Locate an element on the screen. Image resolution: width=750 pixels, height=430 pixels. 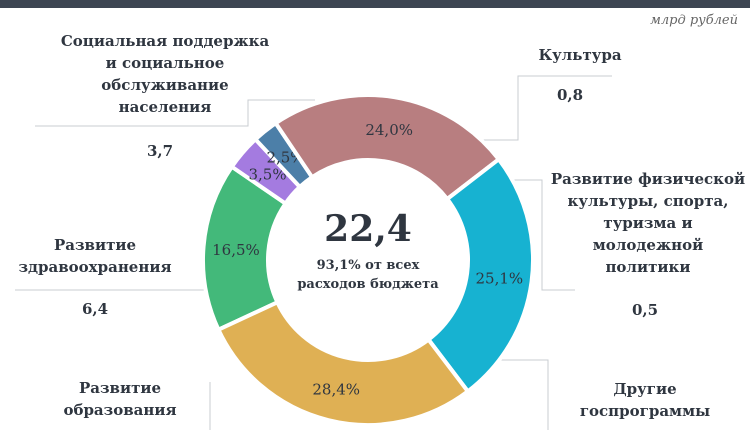
slice-label-culture: 3,5% is located at coordinates (267, 175).